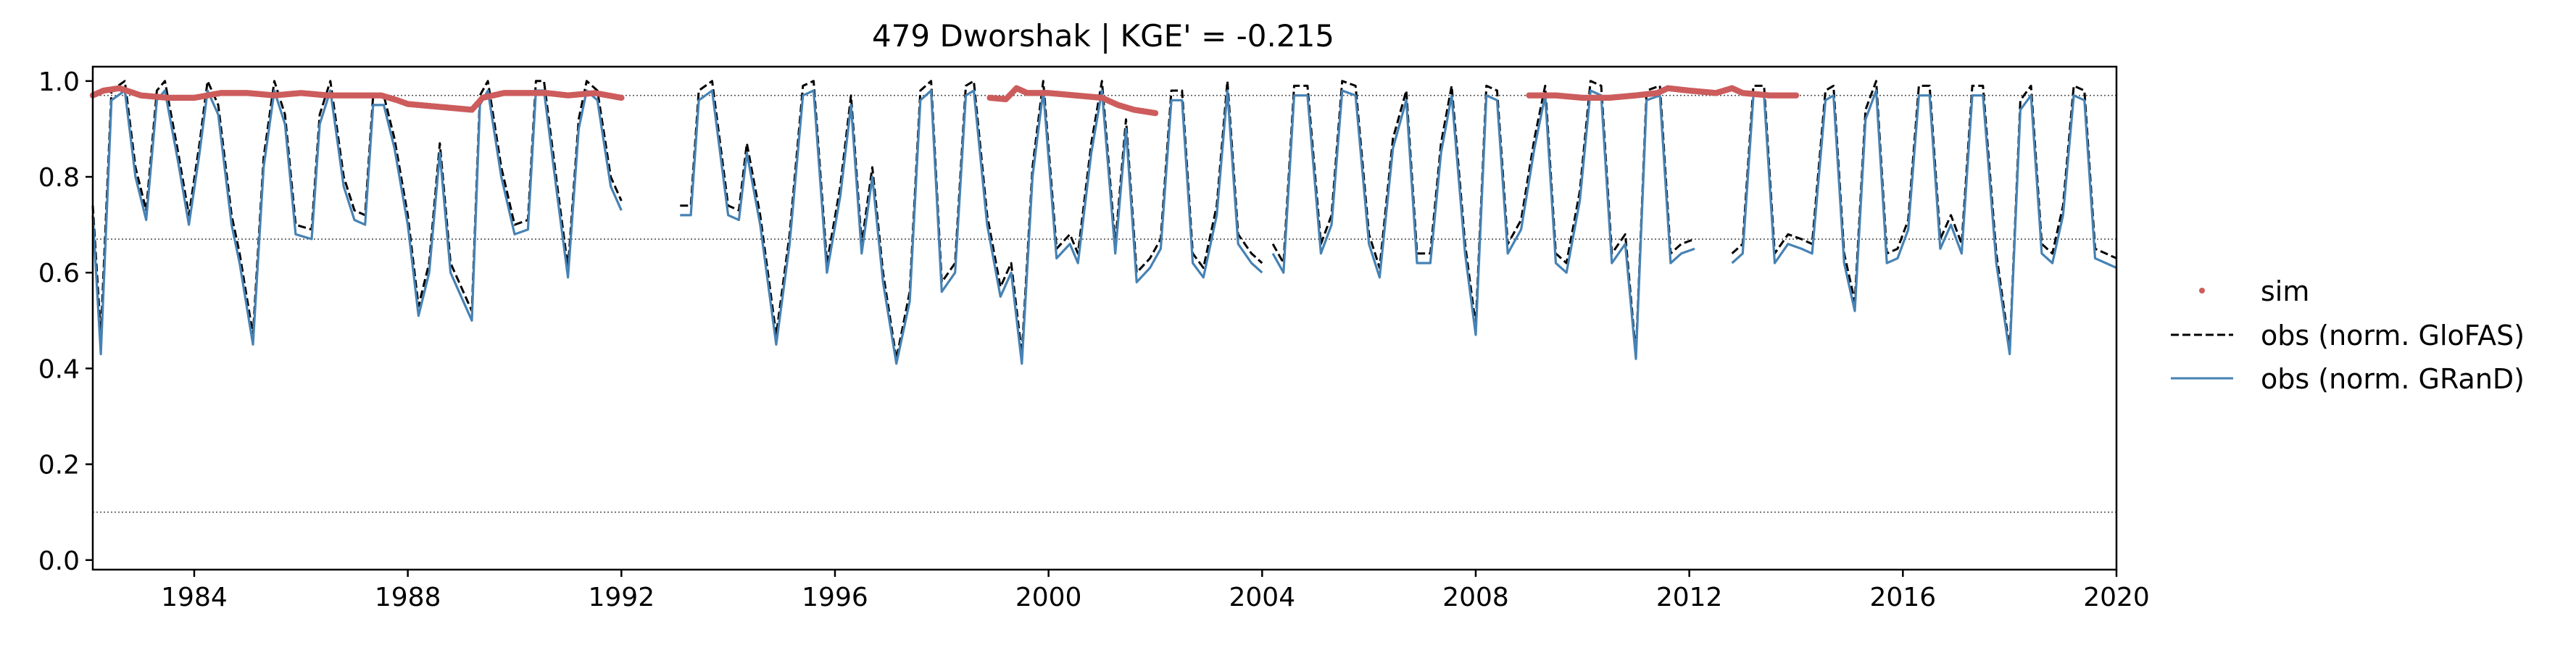  Describe the element at coordinates (59, 273) in the screenshot. I see `y-tick-label-0.6: 0.6` at that location.